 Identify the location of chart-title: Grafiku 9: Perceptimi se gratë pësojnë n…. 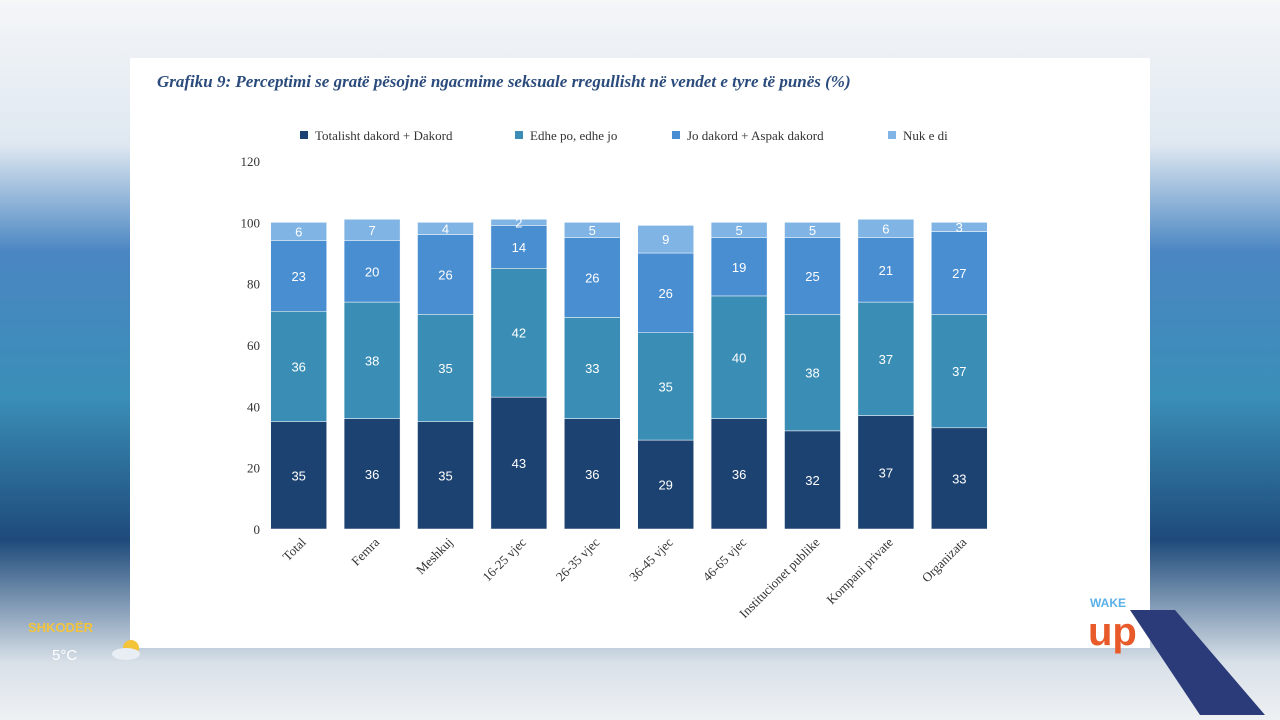
(504, 81).